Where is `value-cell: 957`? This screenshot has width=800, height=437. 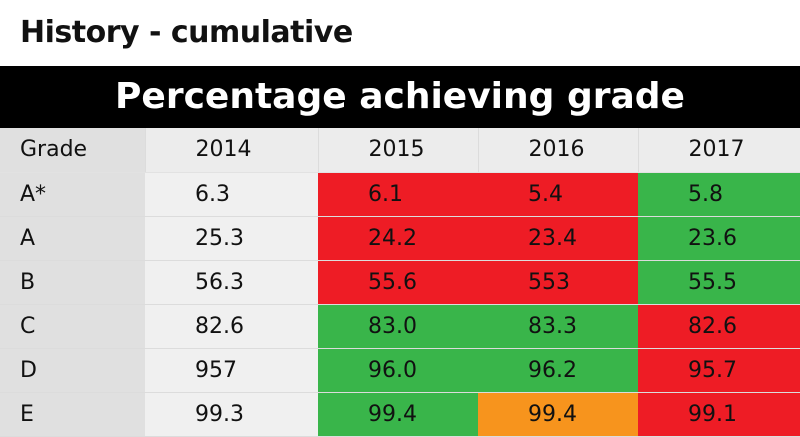
value-cell: 957 is located at coordinates (231, 370).